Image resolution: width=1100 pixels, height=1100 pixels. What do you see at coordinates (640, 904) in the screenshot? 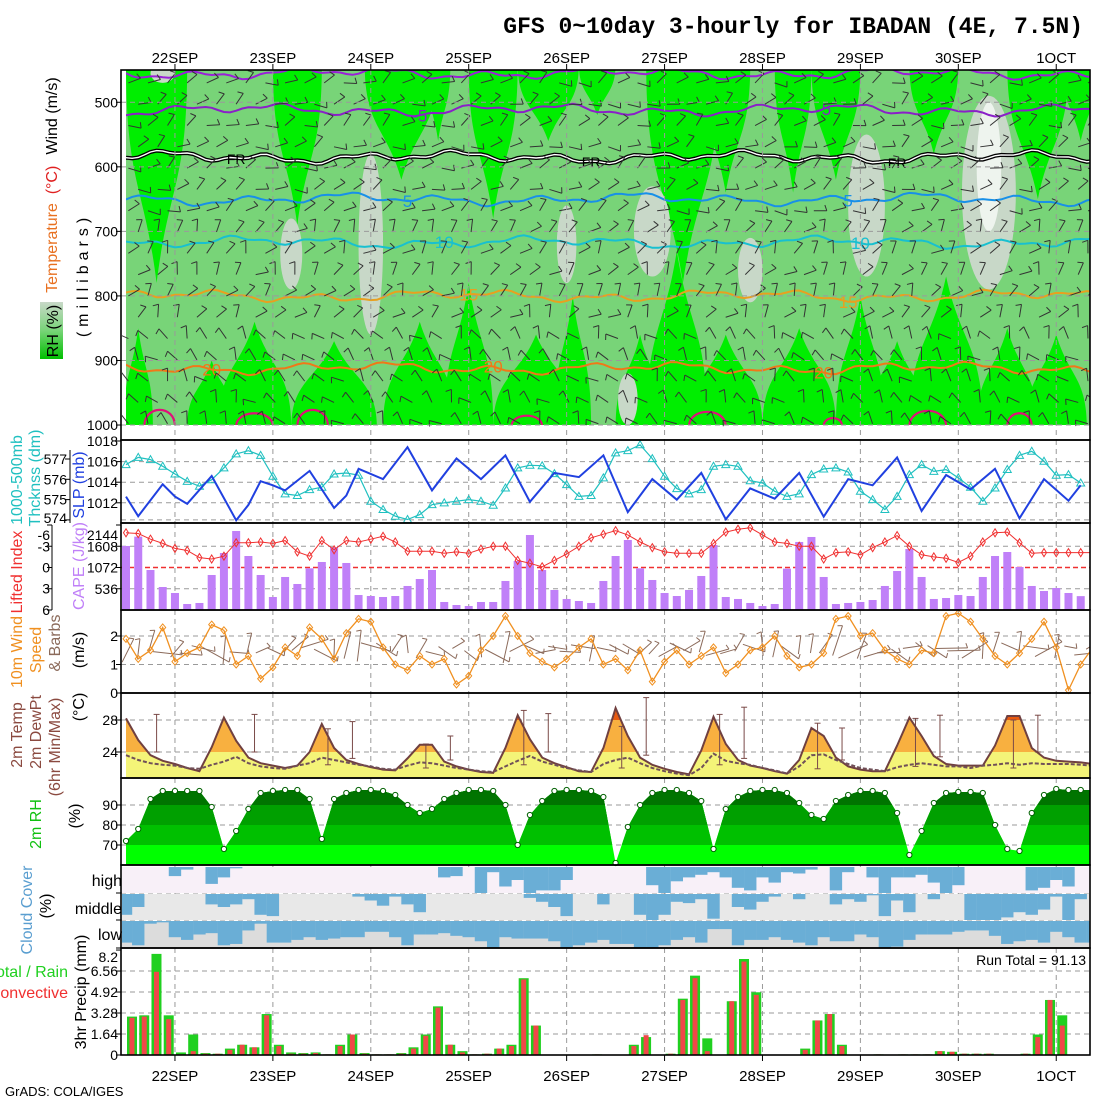
I see `cloud-bar-middle` at bounding box center [640, 904].